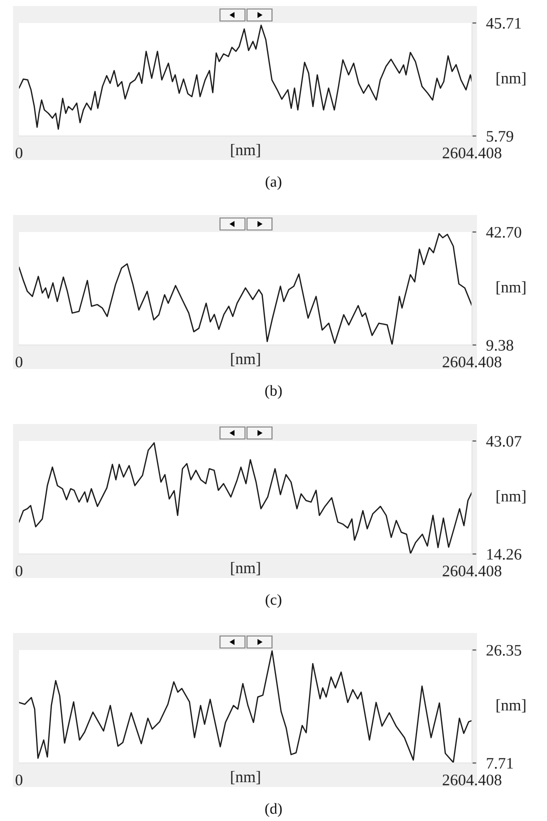 This screenshot has height=821, width=547. What do you see at coordinates (503, 23) in the screenshot?
I see `y-tick-label: 45.71` at bounding box center [503, 23].